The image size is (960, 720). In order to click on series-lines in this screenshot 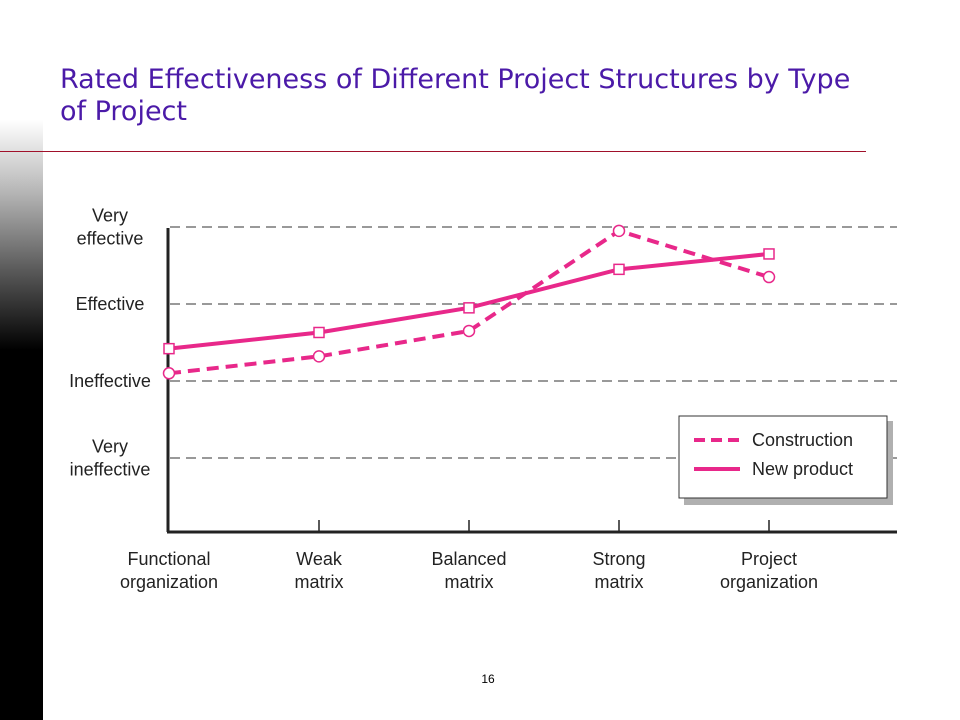, I will do `click(469, 302)`.